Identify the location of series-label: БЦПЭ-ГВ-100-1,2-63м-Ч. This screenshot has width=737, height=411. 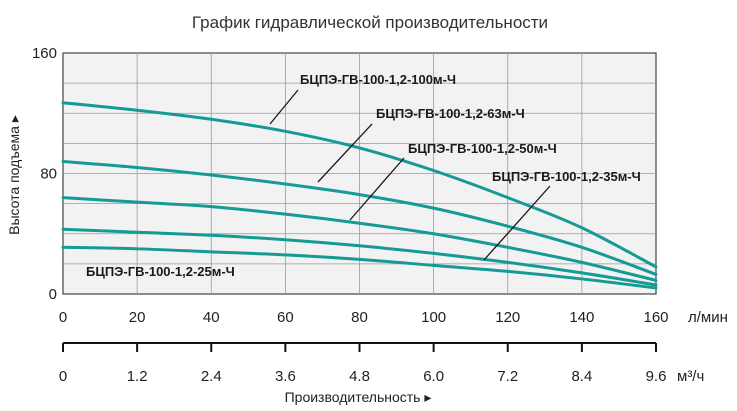
(450, 113).